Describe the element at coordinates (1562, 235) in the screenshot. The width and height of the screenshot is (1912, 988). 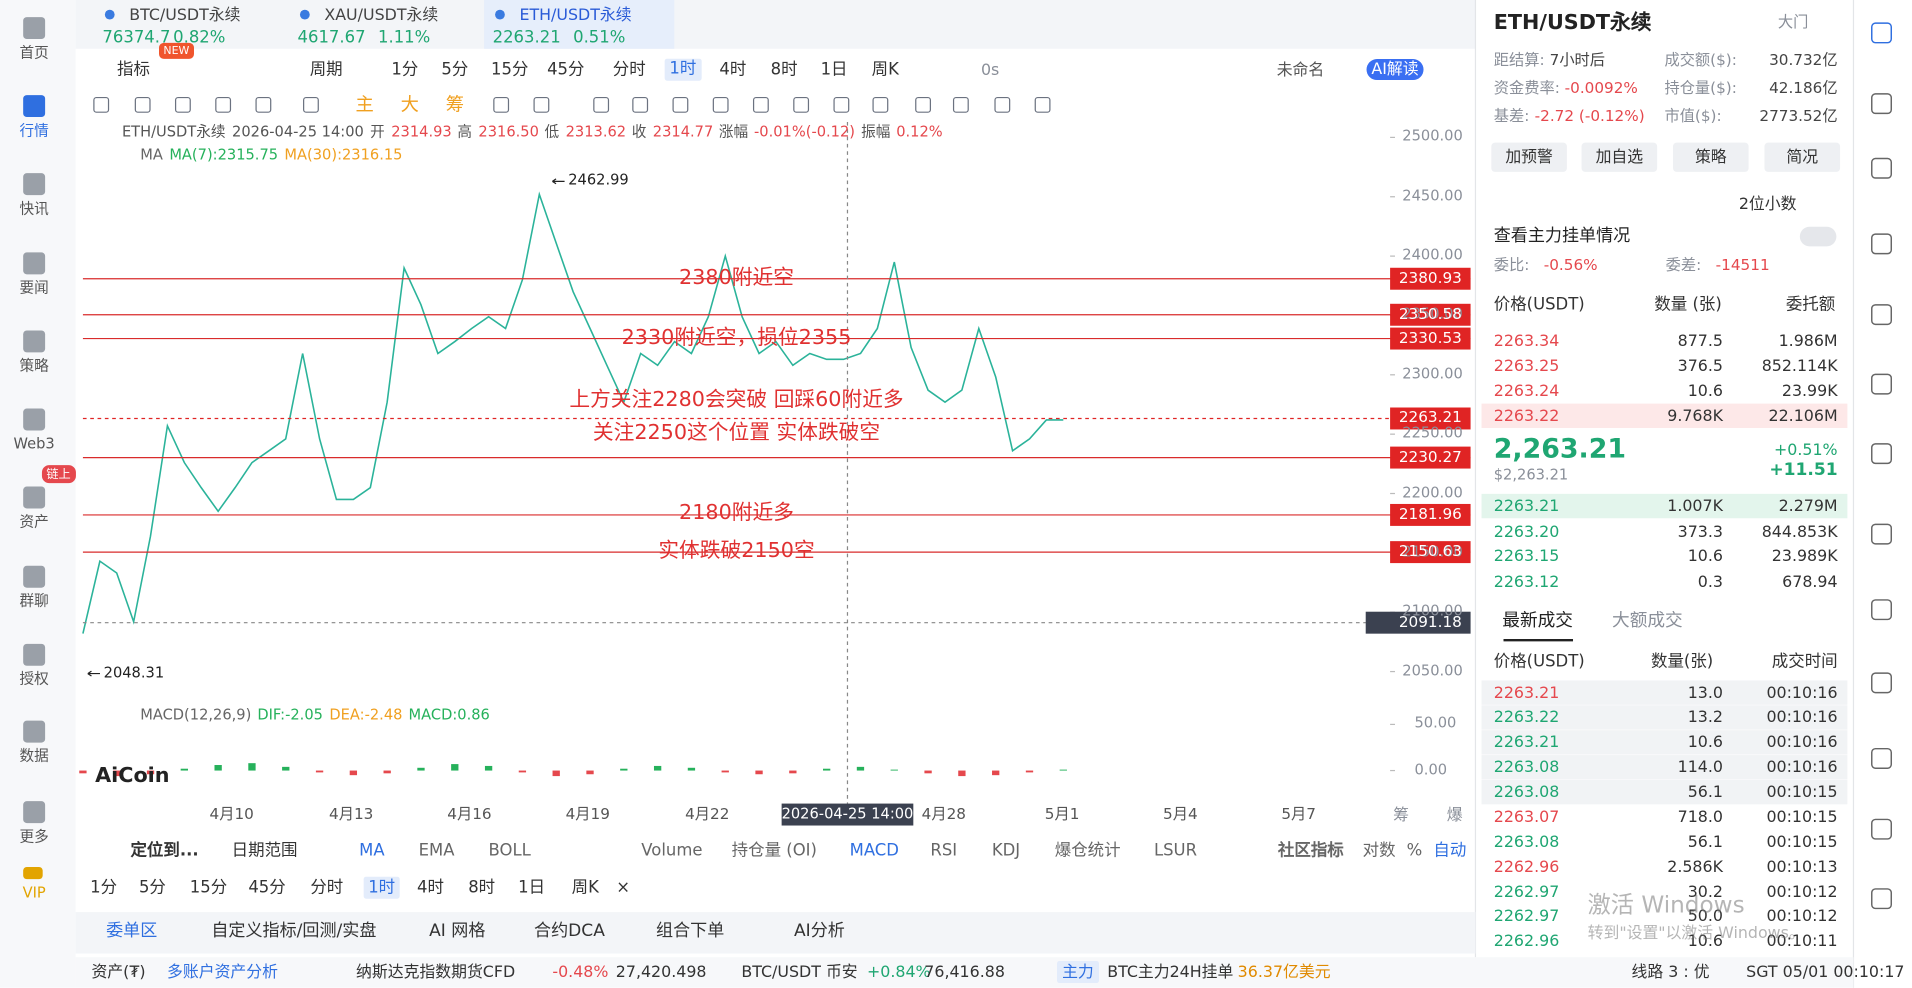
I see `link: 查看主力挂单情况` at that location.